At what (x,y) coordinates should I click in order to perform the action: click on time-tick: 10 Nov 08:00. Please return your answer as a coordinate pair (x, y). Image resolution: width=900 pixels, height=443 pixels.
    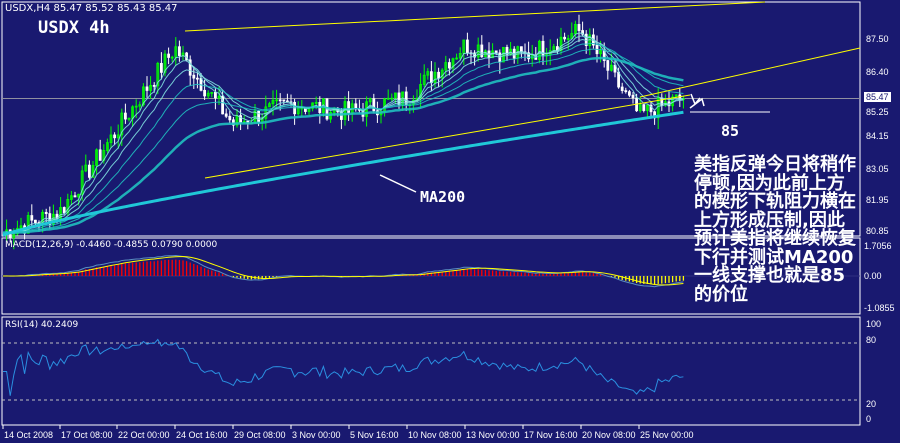
    Looking at the image, I should click on (435, 435).